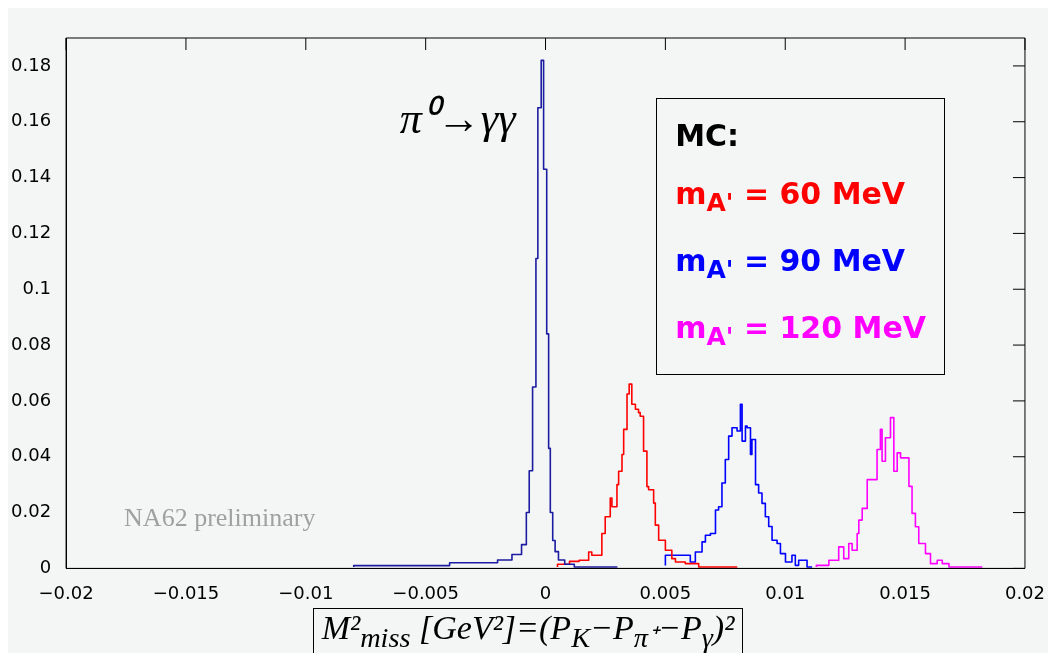  Describe the element at coordinates (545, 592) in the screenshot. I see `x-tick-label: 0` at that location.